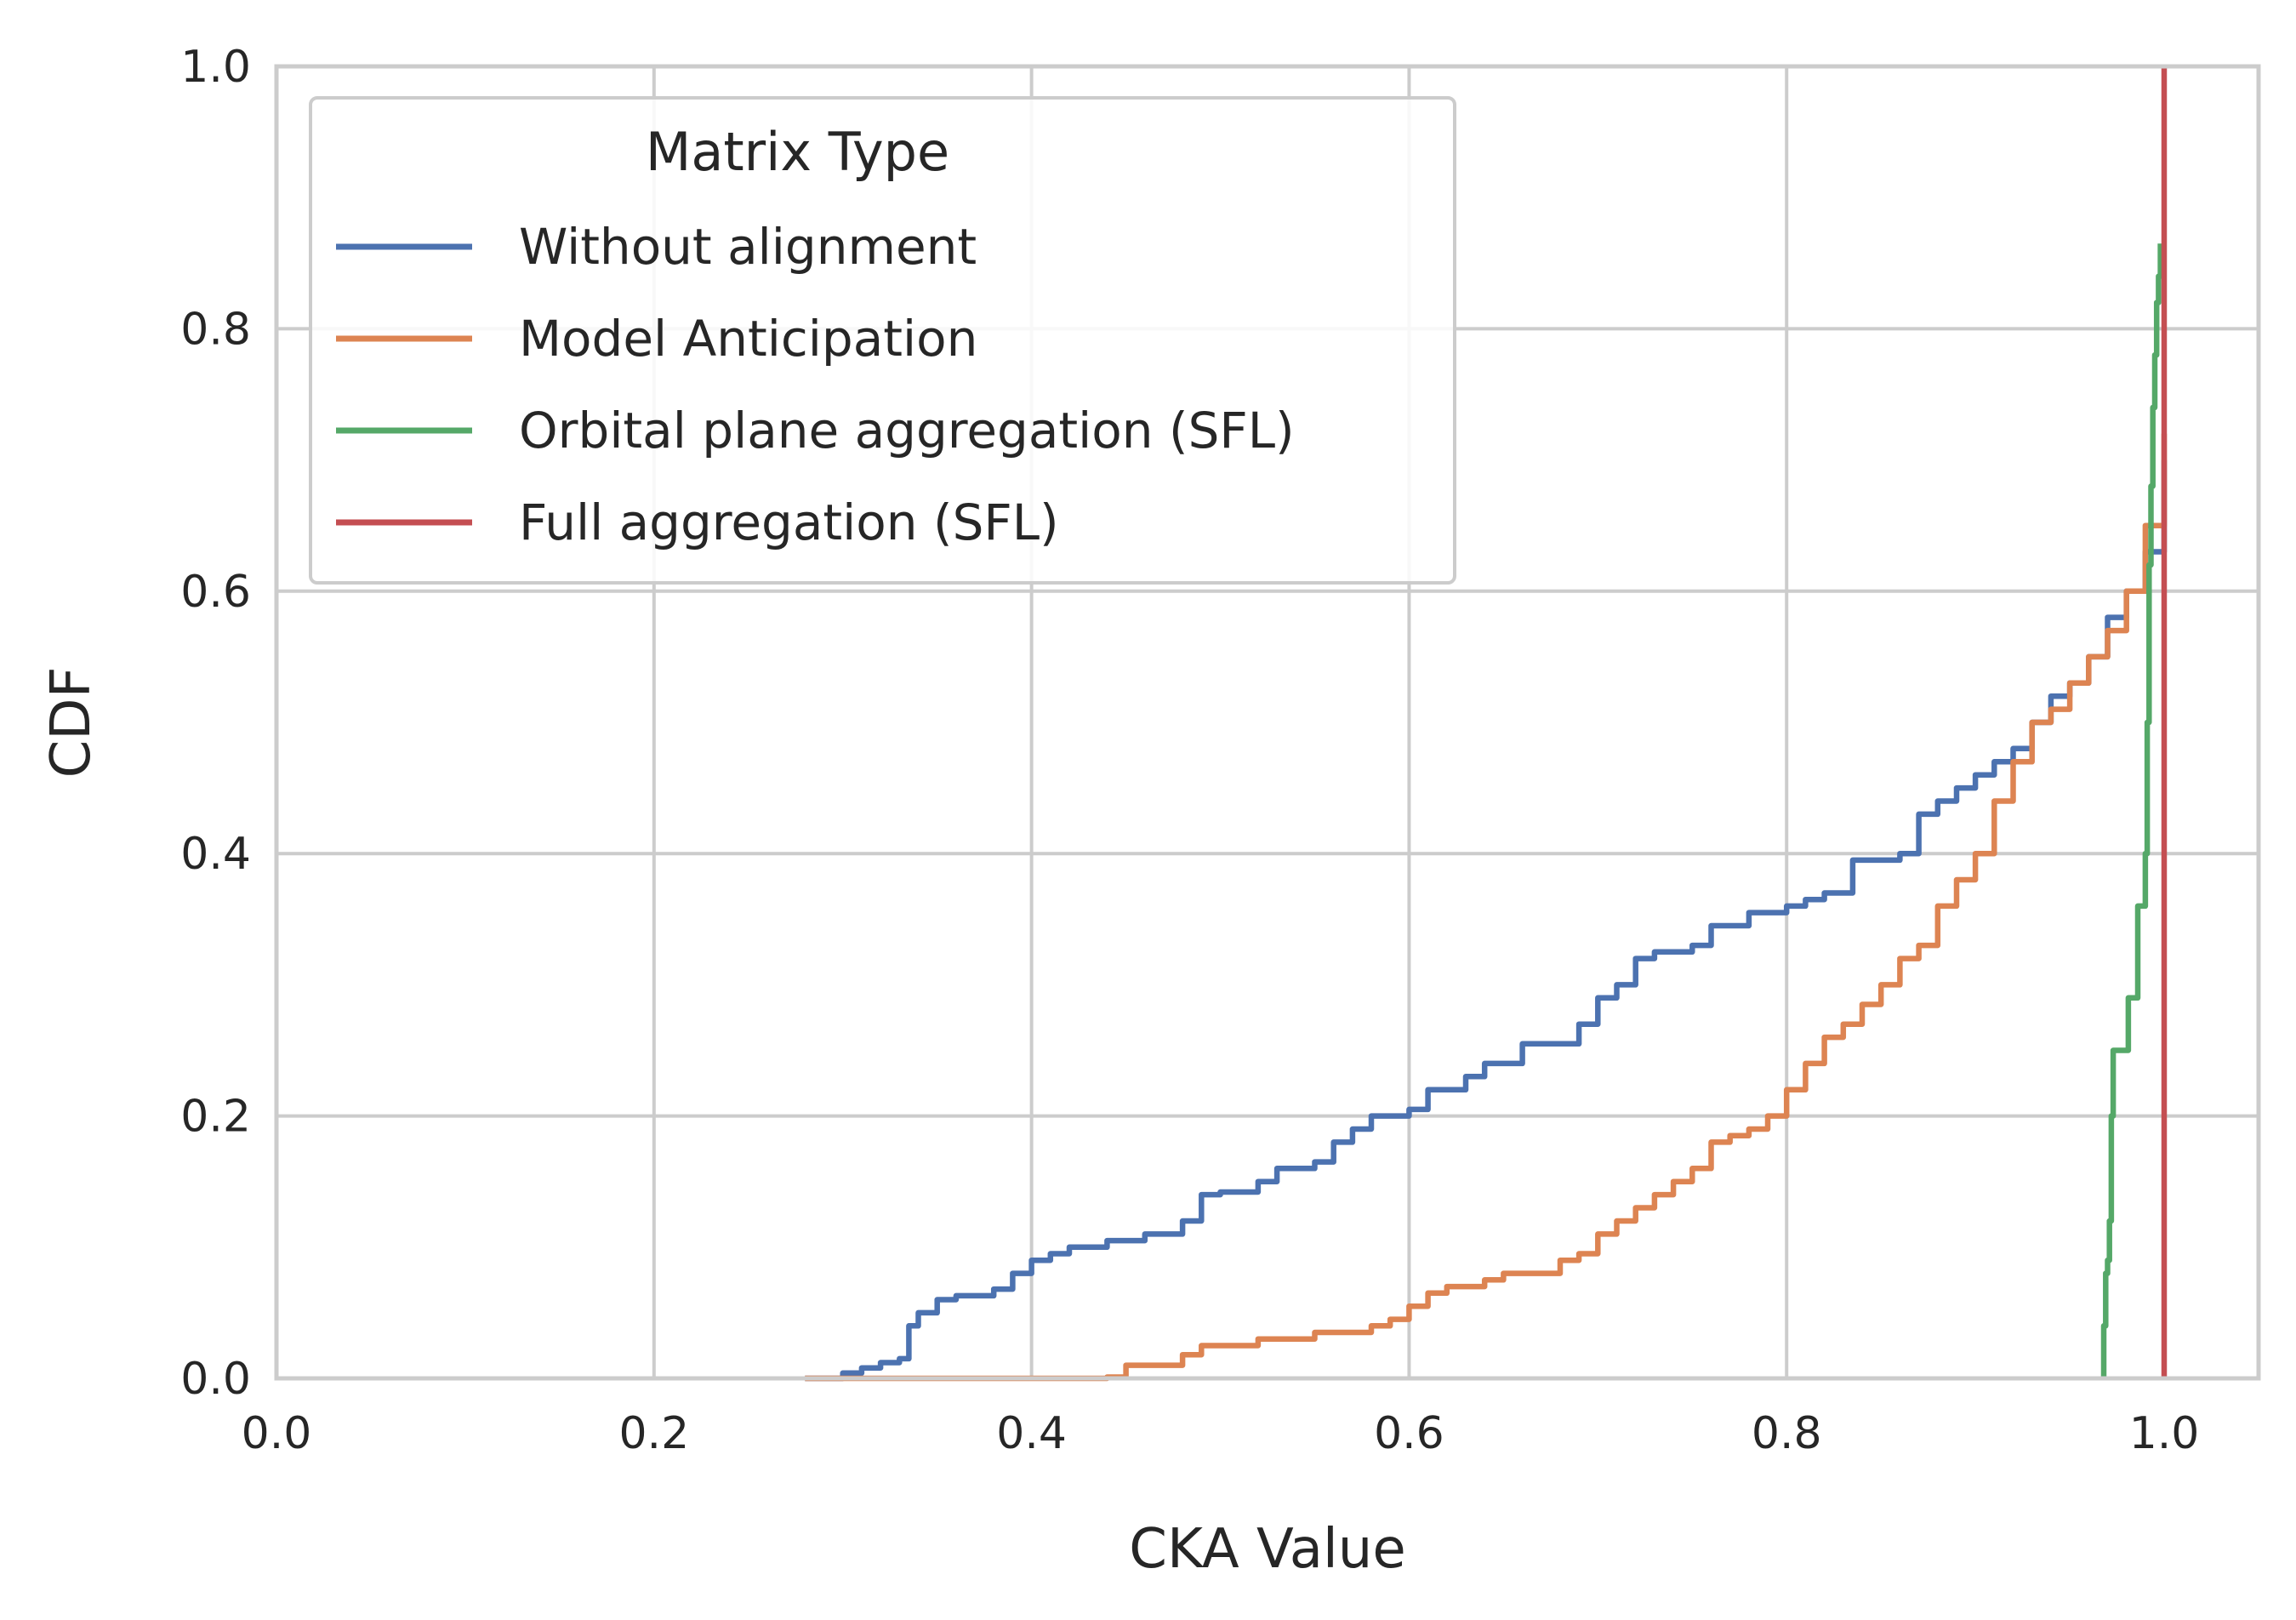 This screenshot has height=1620, width=2296. What do you see at coordinates (1031, 1434) in the screenshot?
I see `x-tick-label: 0.4` at bounding box center [1031, 1434].